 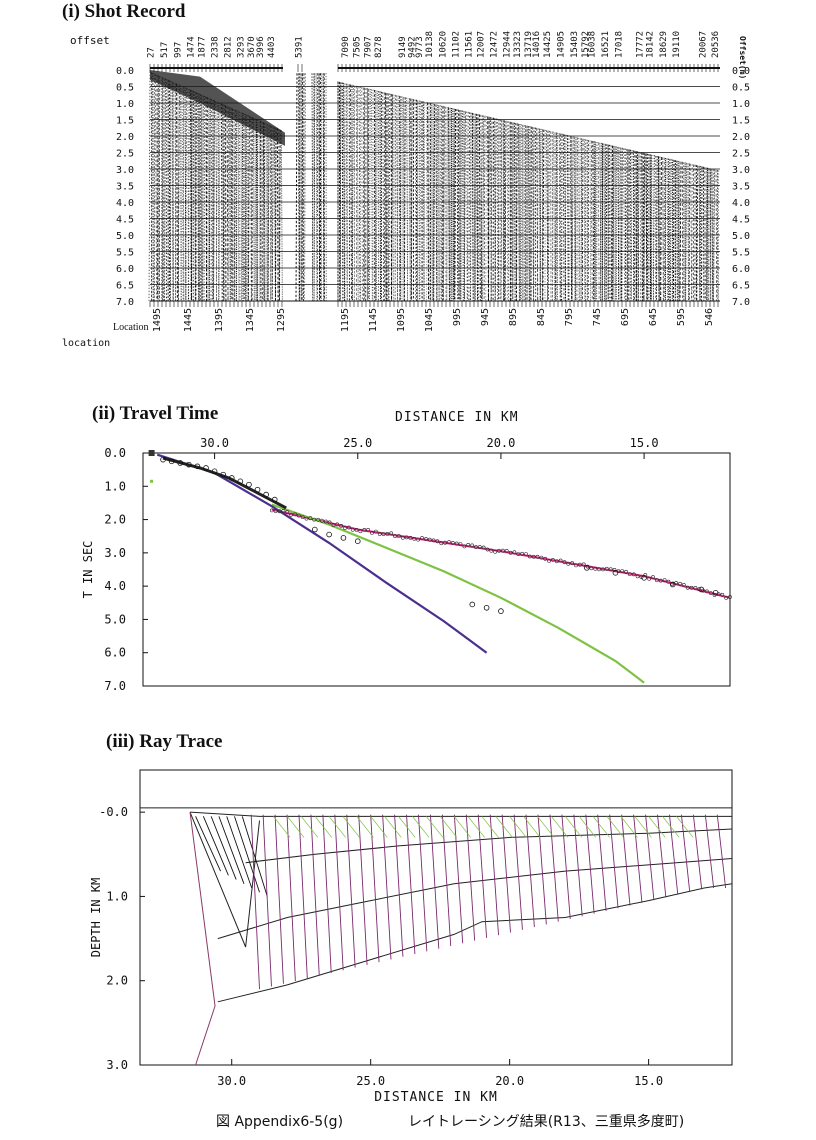 I want to click on shot-offset-label: 20067, so click(x=704, y=44).